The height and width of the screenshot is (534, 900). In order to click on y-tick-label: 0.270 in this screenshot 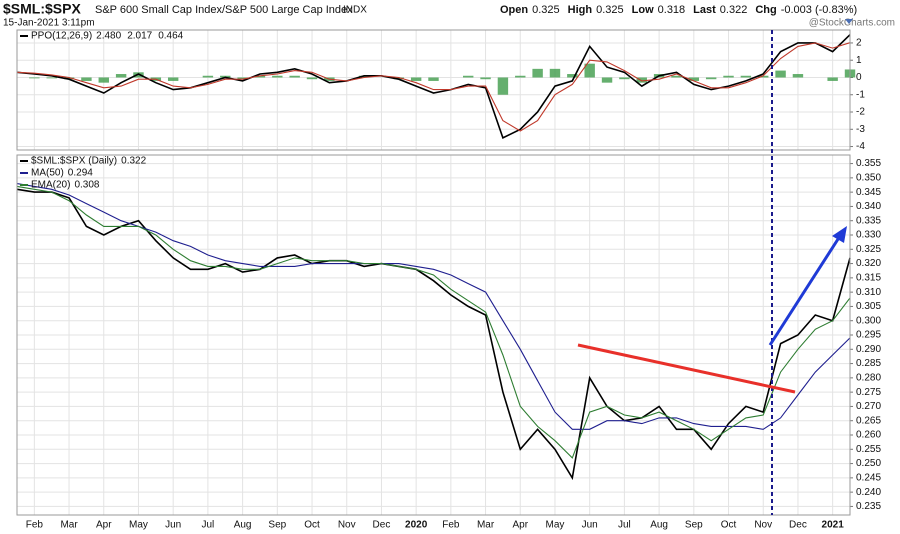, I will do `click(868, 406)`.